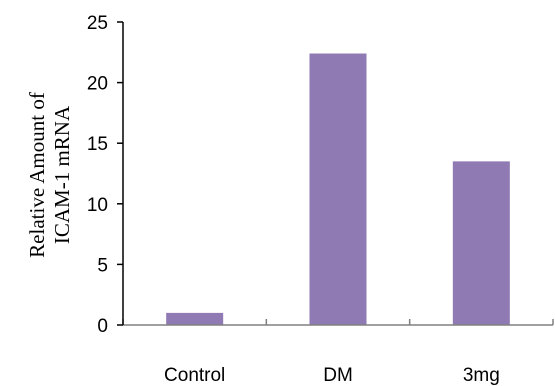 The image size is (555, 386). I want to click on y-tick-label: 20, so click(97, 84).